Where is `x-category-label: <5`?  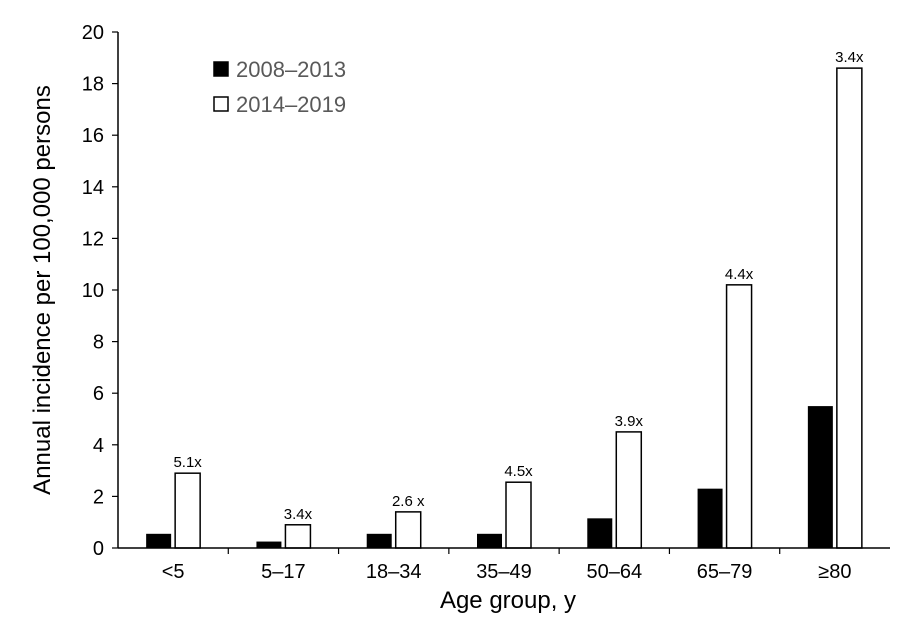 x-category-label: <5 is located at coordinates (173, 572).